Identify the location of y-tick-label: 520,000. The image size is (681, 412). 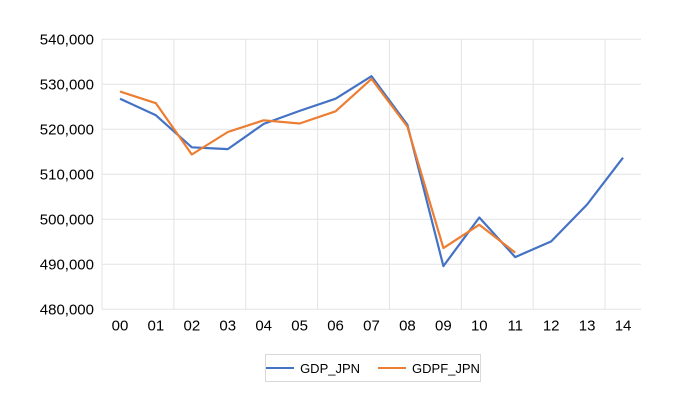
(67, 129).